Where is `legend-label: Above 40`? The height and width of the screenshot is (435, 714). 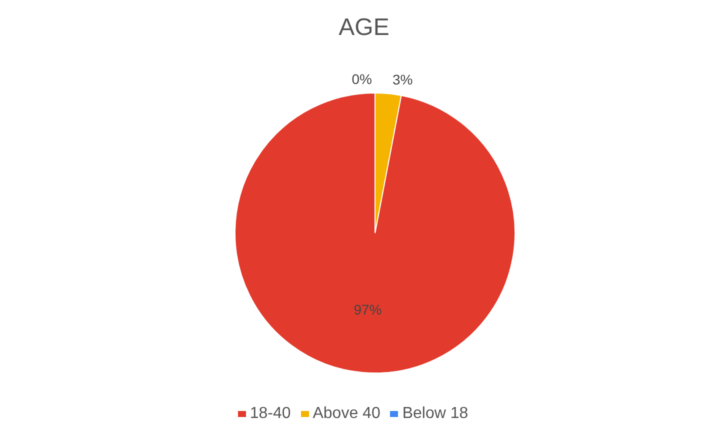
legend-label: Above 40 is located at coordinates (346, 413).